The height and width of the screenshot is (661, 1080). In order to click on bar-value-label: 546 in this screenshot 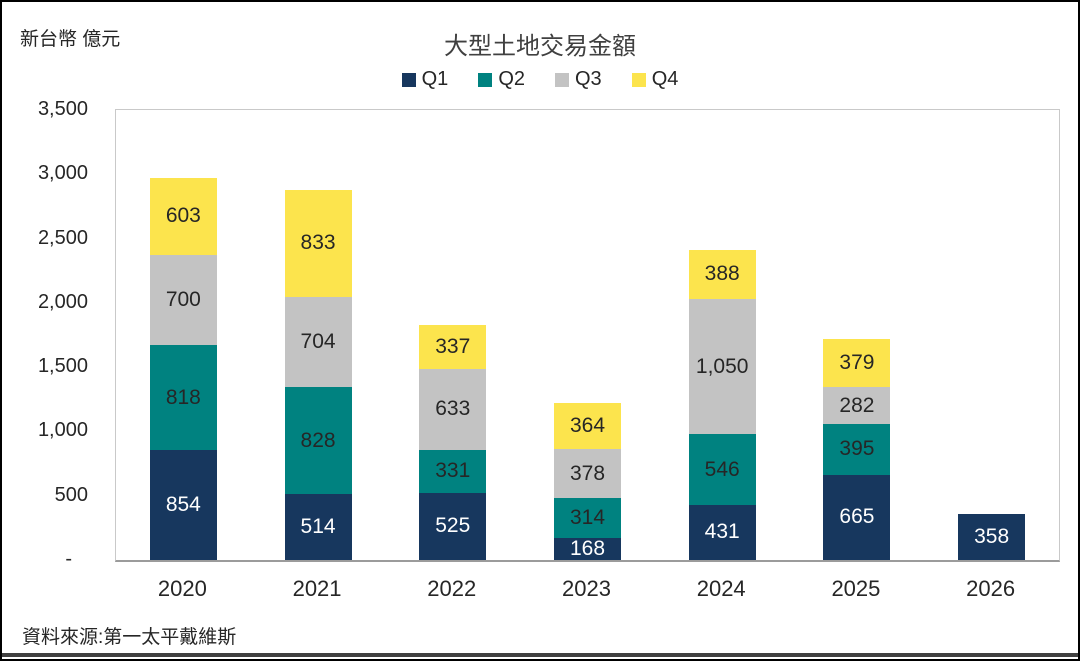, I will do `click(722, 469)`.